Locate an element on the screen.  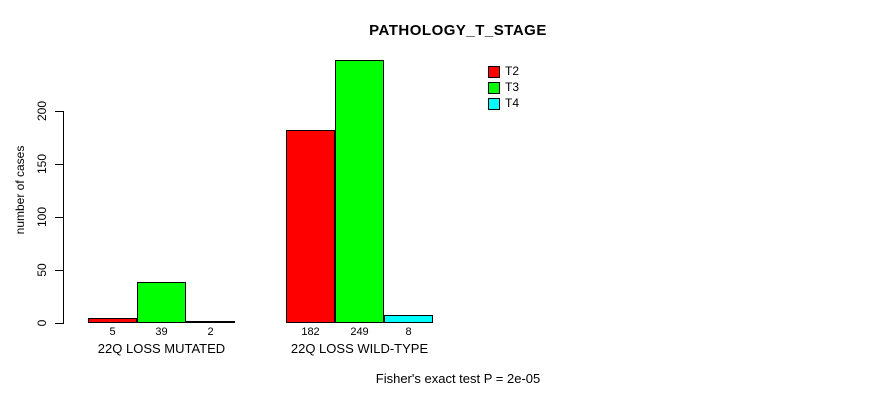
bar-t2-wild-type is located at coordinates (310, 226).